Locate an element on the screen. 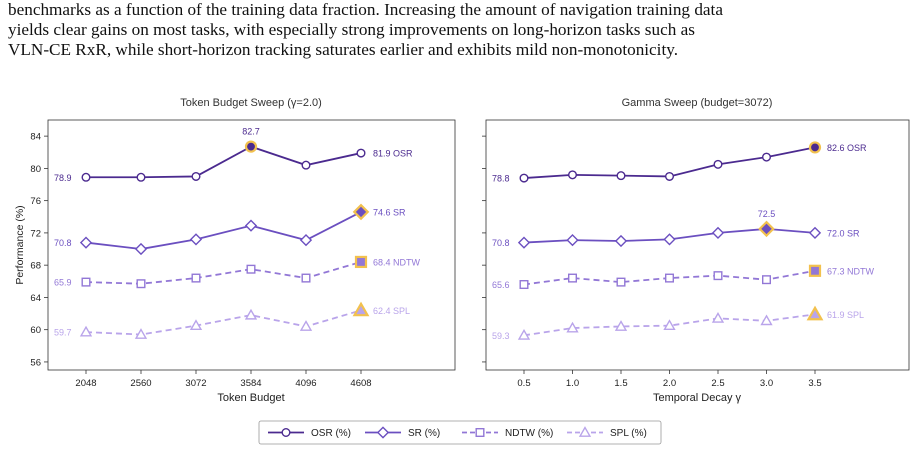 This screenshot has height=472, width=921. y-ticks: 56 60 64 68 72 76 80 84 is located at coordinates (39, 250).